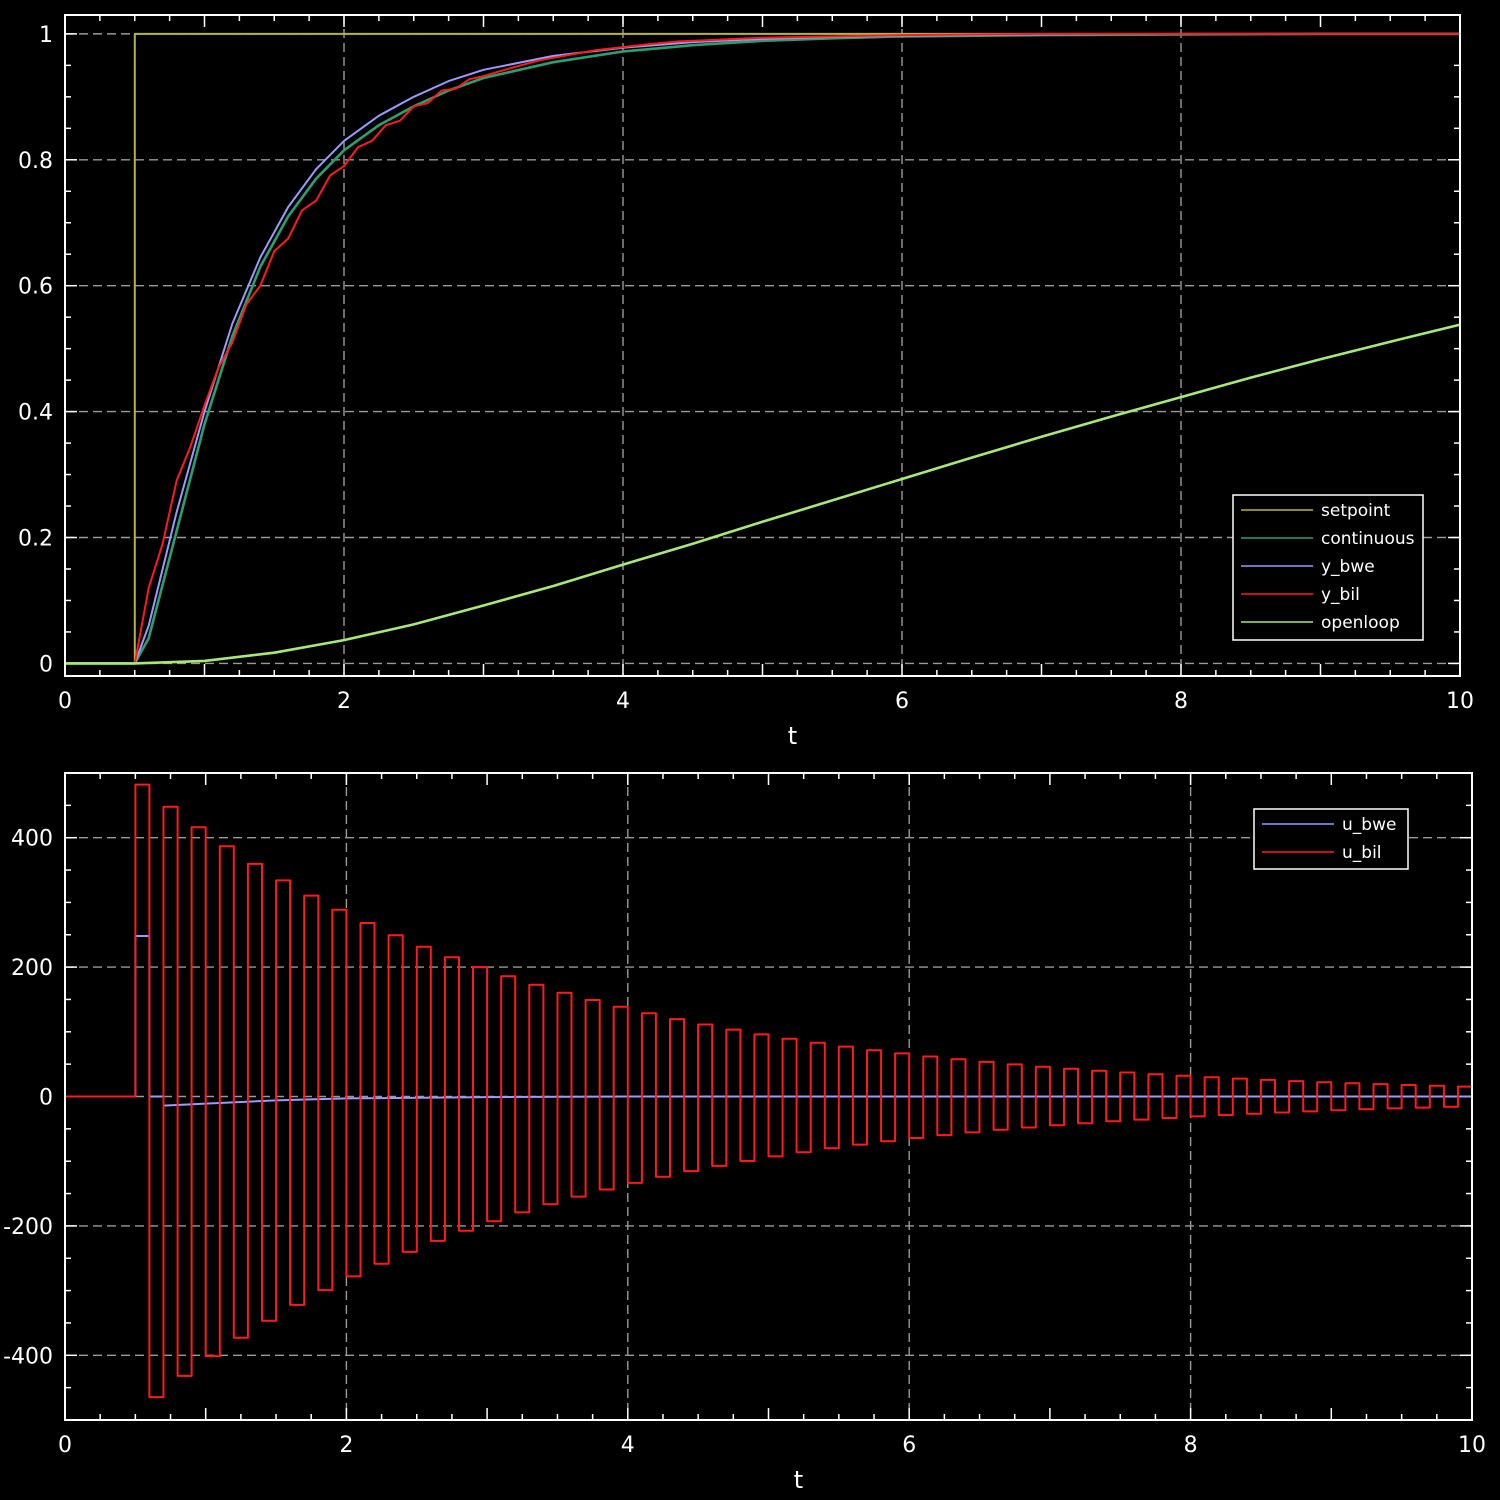 This screenshot has width=1500, height=1500. Describe the element at coordinates (35, 413) in the screenshot. I see `y-tick-label: 0.4` at that location.